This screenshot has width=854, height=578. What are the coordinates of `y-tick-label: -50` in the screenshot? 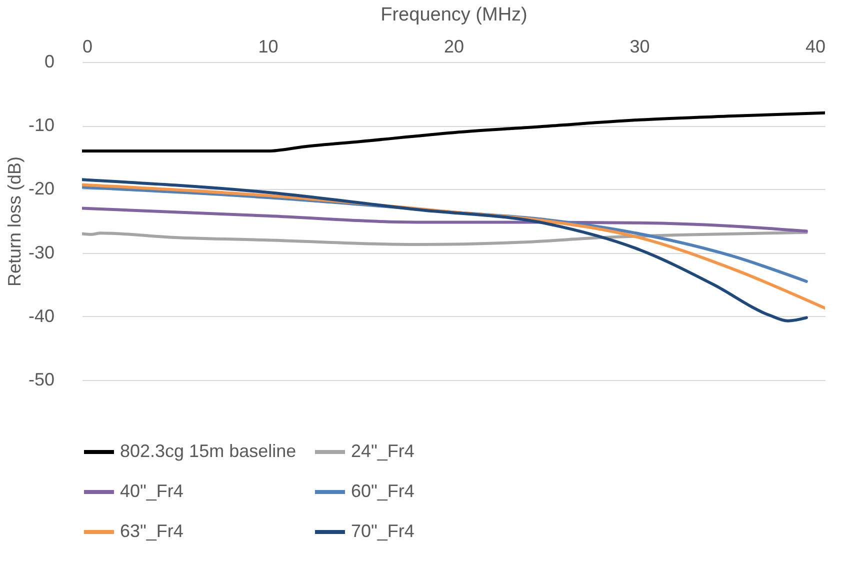 It's located at (41, 380).